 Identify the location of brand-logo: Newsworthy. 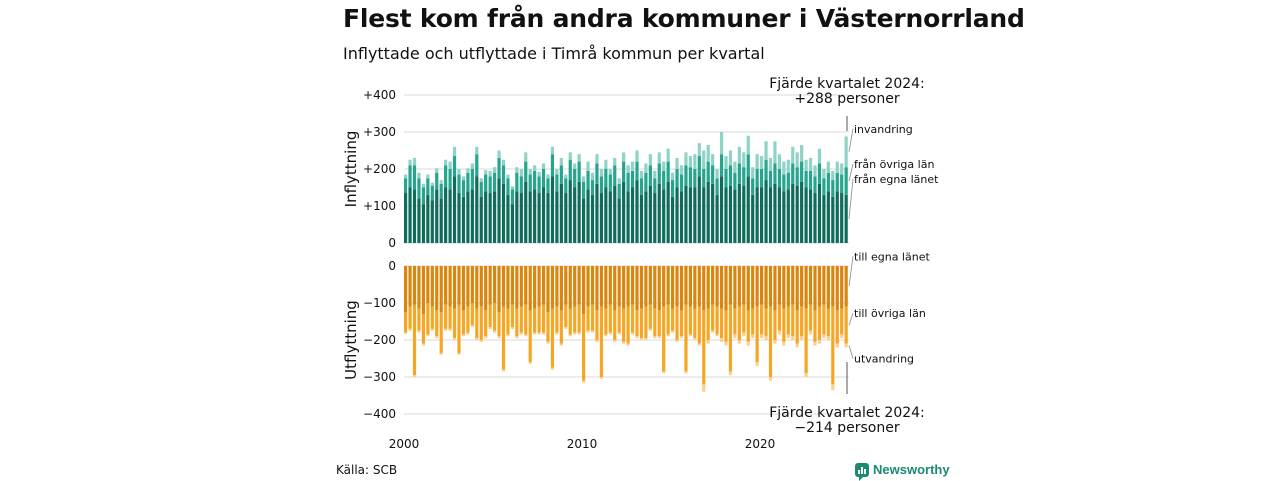
(902, 471).